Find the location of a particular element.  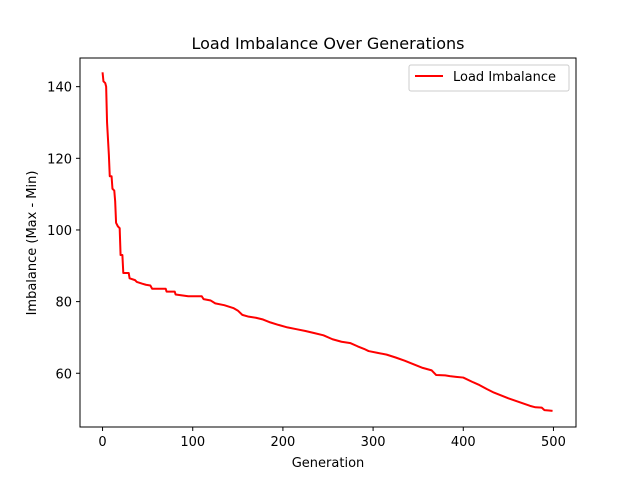

x-tick-label: 200 is located at coordinates (282, 442).